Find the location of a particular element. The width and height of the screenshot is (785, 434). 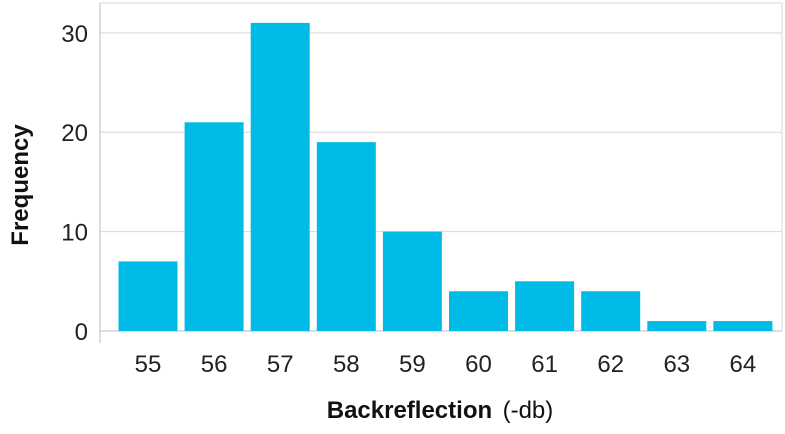

x-axis-label-main: Backreflection is located at coordinates (409, 410).